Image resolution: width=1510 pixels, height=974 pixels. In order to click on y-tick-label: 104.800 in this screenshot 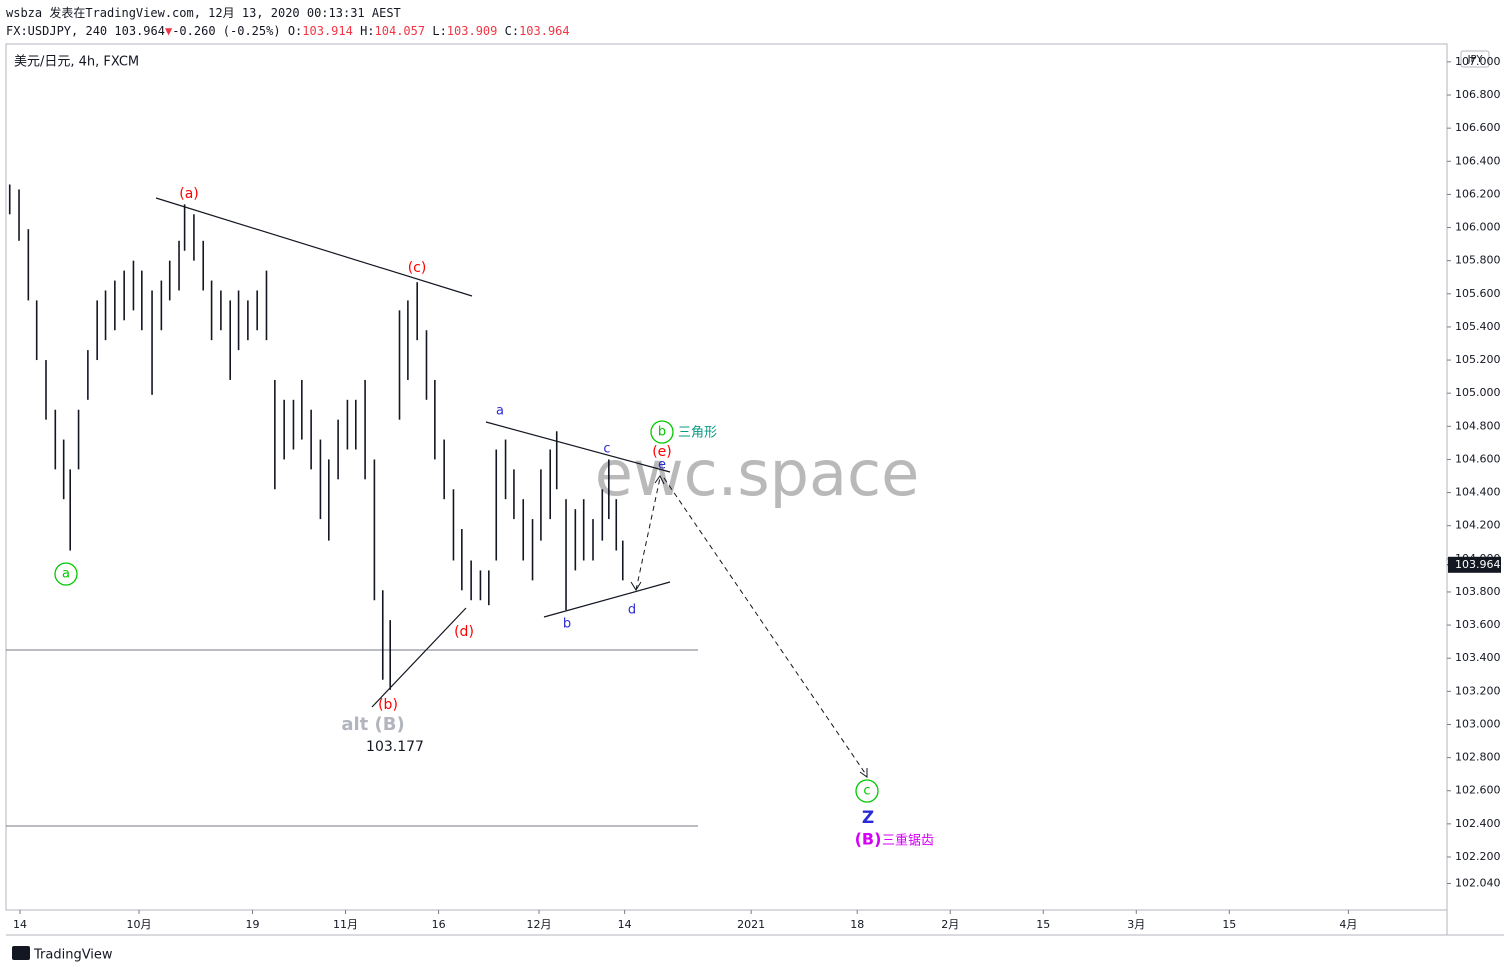, I will do `click(1478, 425)`.